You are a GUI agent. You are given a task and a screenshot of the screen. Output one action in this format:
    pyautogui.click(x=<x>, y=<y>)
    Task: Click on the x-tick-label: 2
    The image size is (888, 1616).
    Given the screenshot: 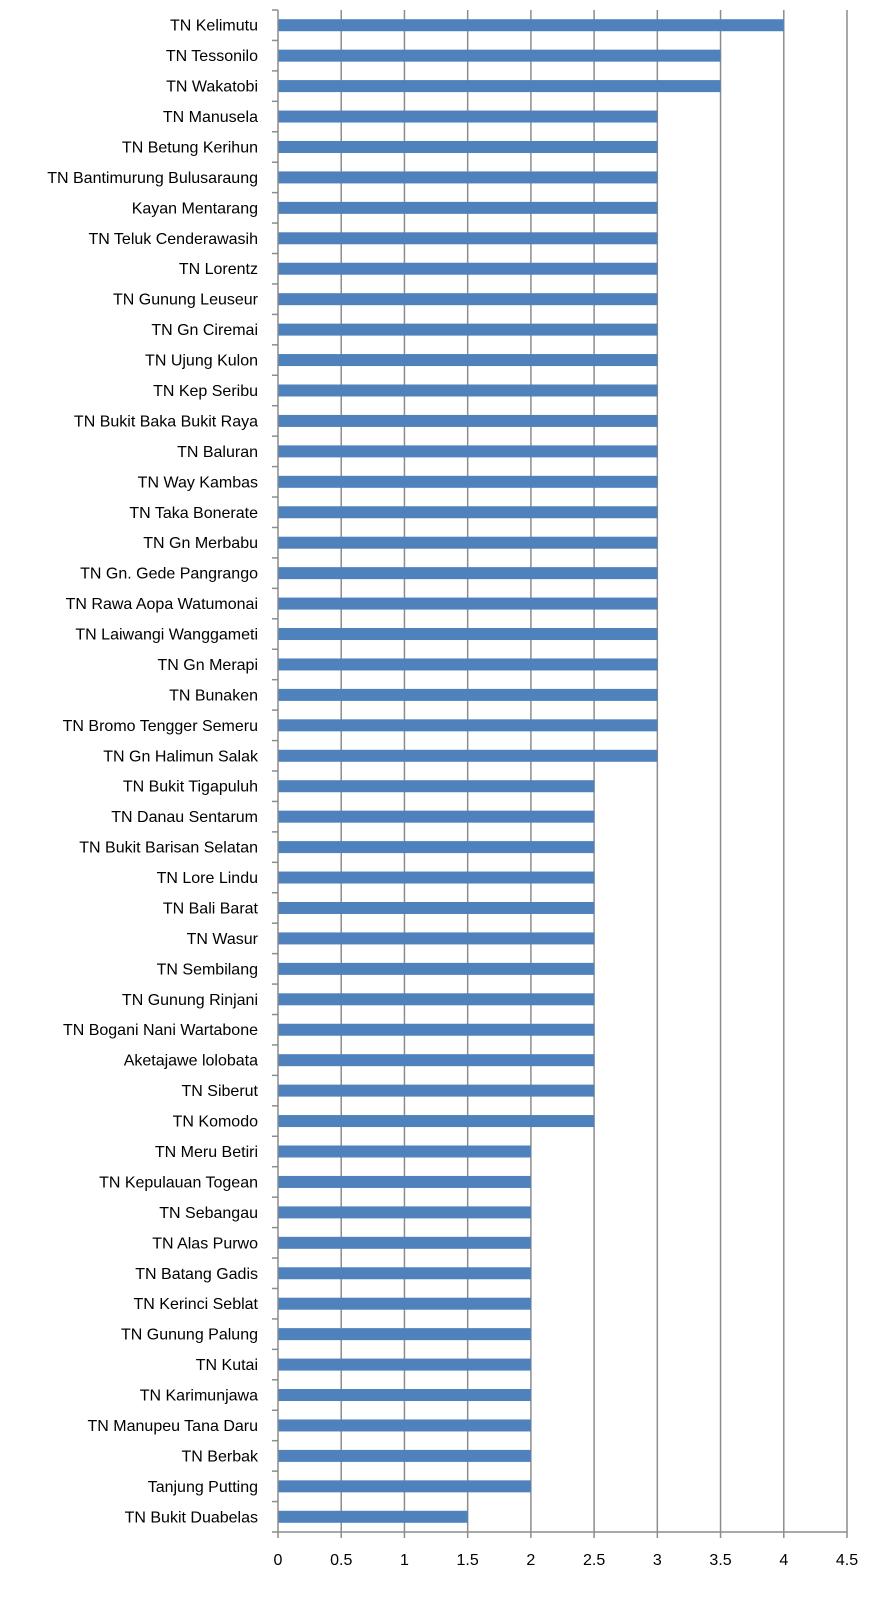 What is the action you would take?
    pyautogui.click(x=530, y=1560)
    